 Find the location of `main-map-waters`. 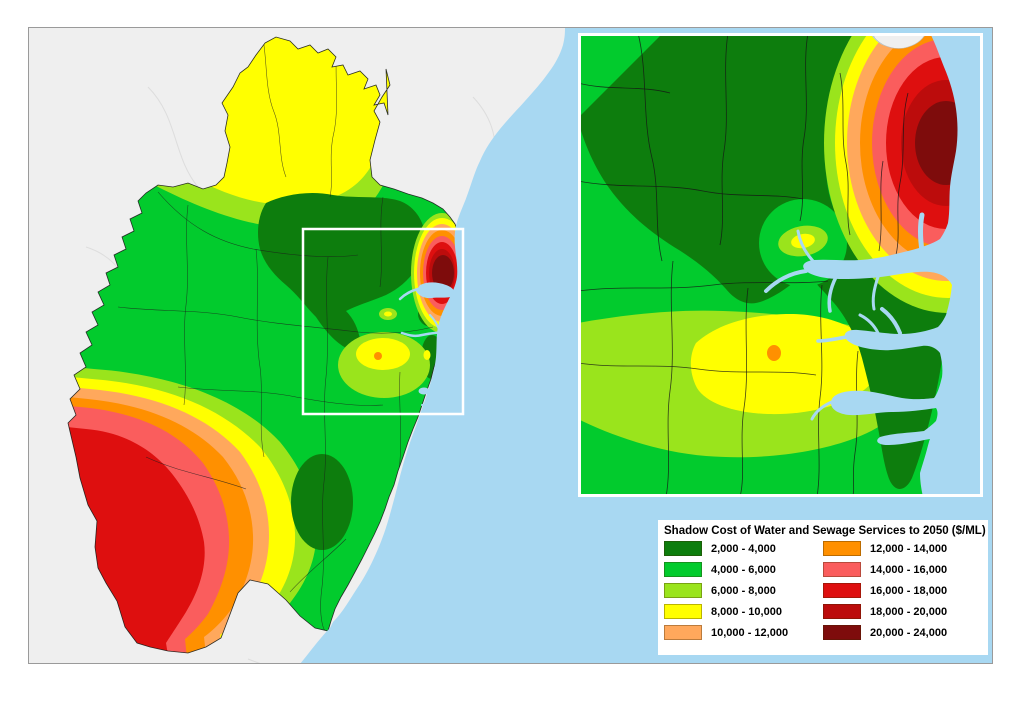

main-map-waters is located at coordinates (428, 344).